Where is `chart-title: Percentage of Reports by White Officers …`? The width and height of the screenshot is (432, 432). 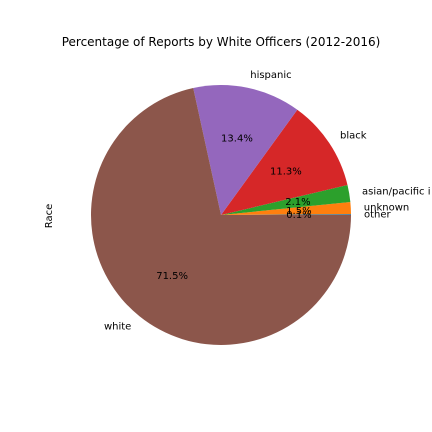
chart-title: Percentage of Reports by White Officers … is located at coordinates (221, 42).